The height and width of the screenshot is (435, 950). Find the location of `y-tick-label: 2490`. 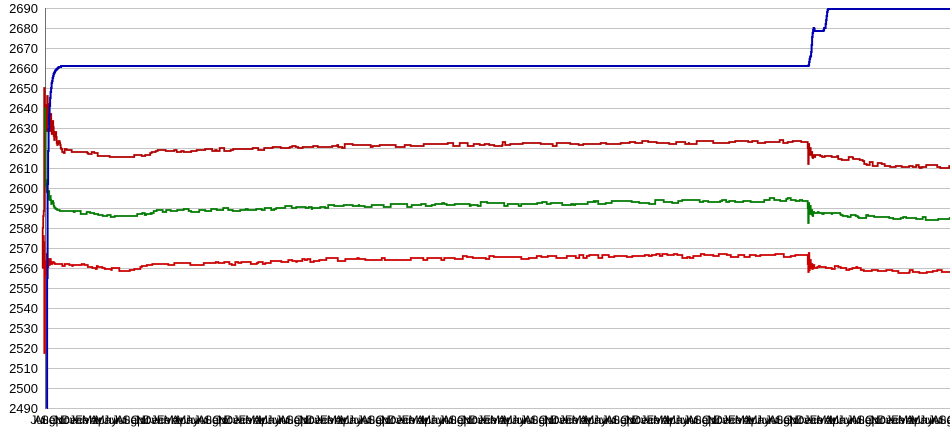

y-tick-label: 2490 is located at coordinates (23, 408).